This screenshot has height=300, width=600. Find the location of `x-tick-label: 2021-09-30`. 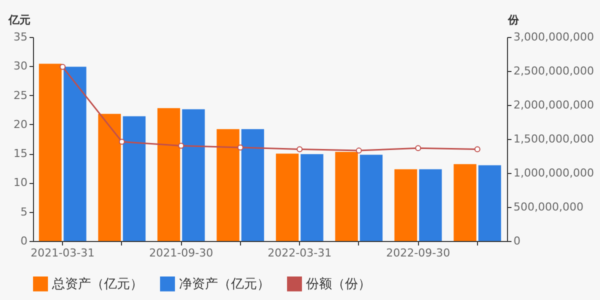

x-tick-label: 2021-09-30 is located at coordinates (181, 253).